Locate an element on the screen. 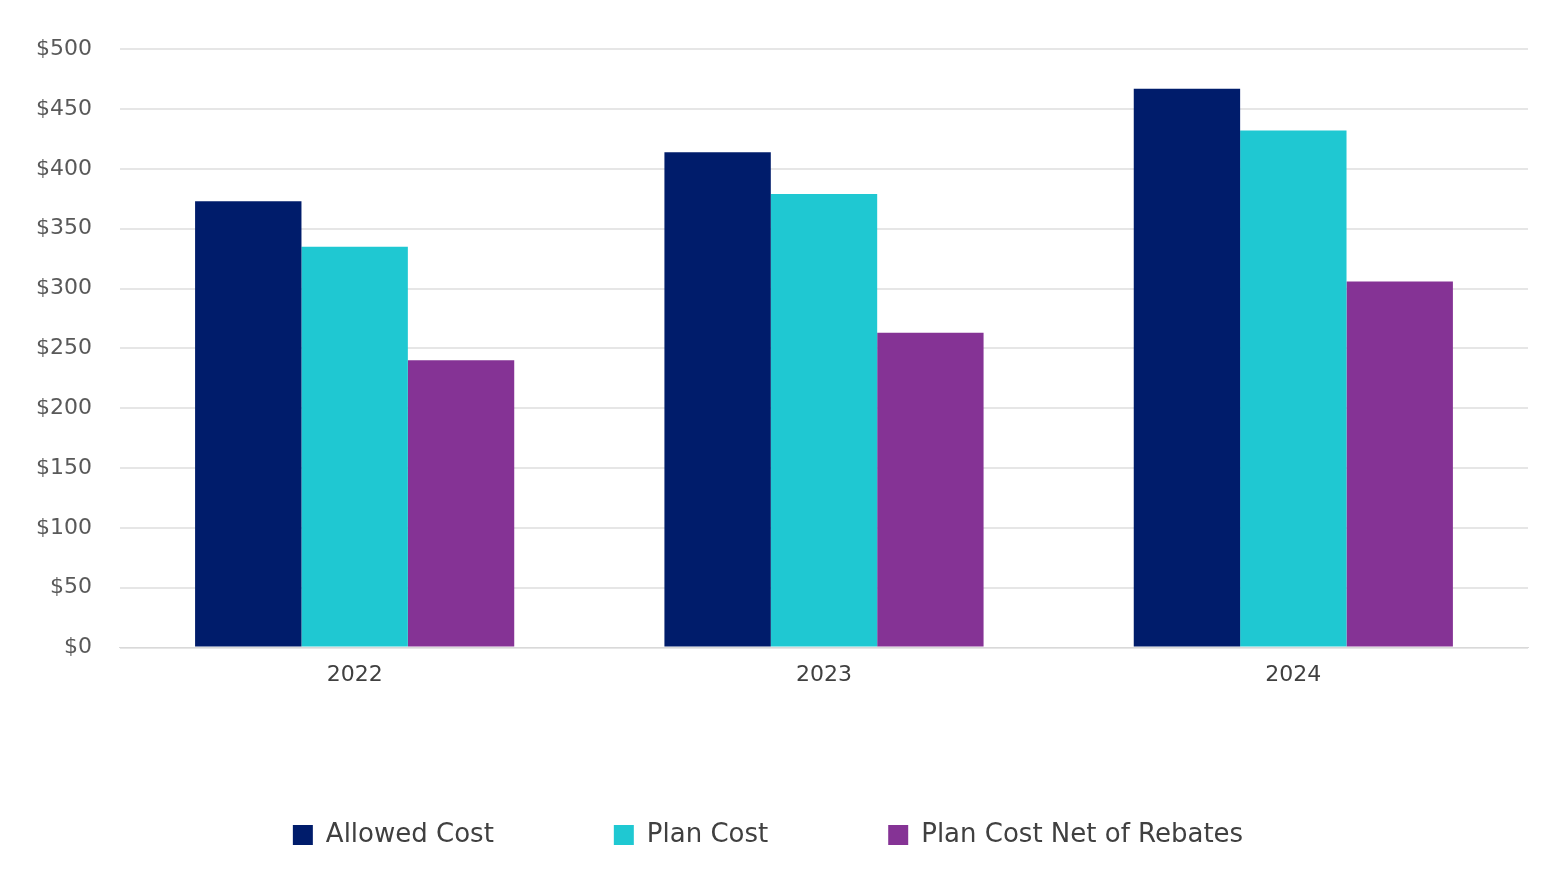 The image size is (1553, 869). x-tick-label: 2024 is located at coordinates (1293, 673).